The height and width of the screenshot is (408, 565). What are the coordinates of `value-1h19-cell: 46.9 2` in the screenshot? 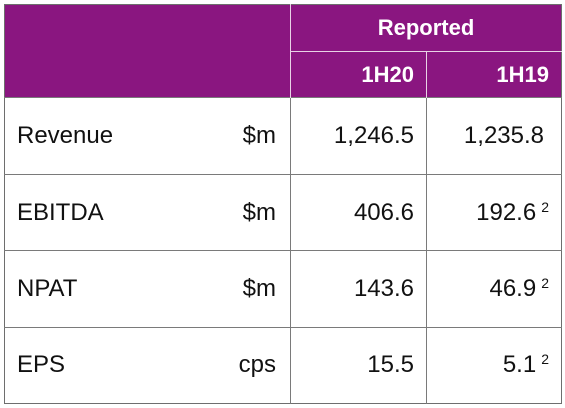 It's located at (494, 289).